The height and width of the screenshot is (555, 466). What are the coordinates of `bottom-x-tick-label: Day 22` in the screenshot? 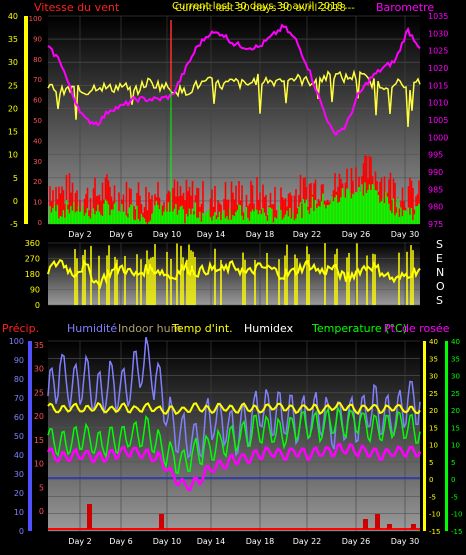 It's located at (307, 541).